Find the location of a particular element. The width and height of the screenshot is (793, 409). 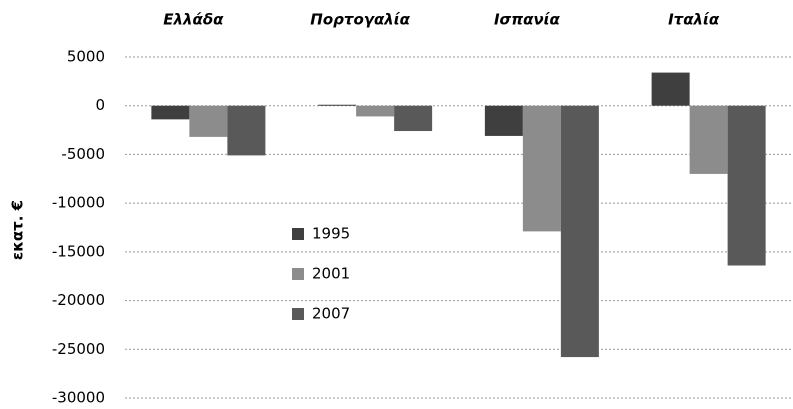

x-category-label: Ισπανία is located at coordinates (527, 20).